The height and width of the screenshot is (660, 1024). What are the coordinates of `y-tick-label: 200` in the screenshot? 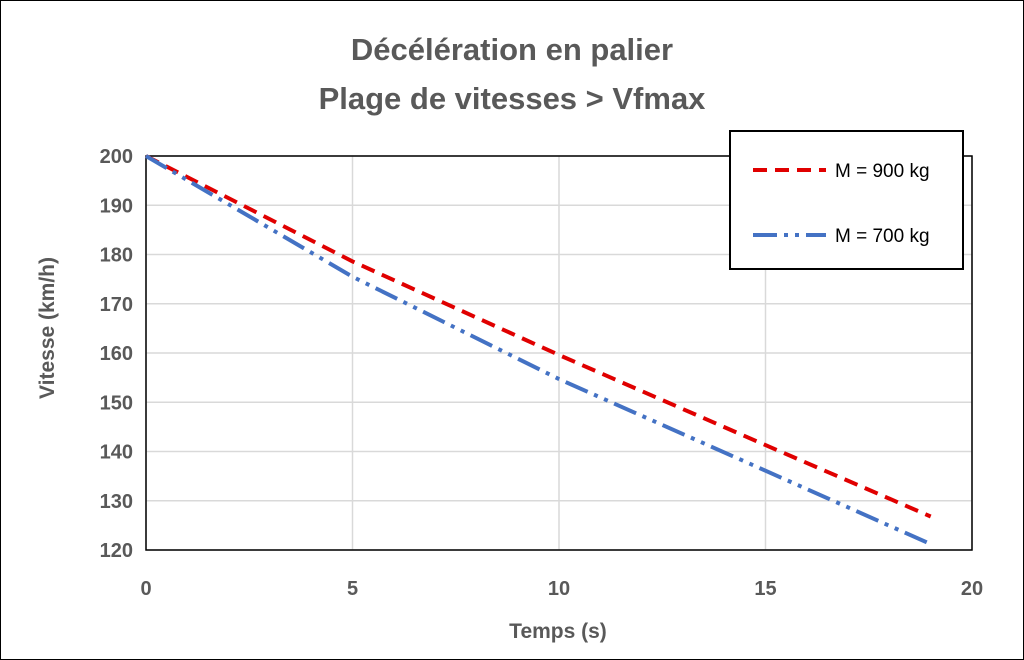 It's located at (116, 157).